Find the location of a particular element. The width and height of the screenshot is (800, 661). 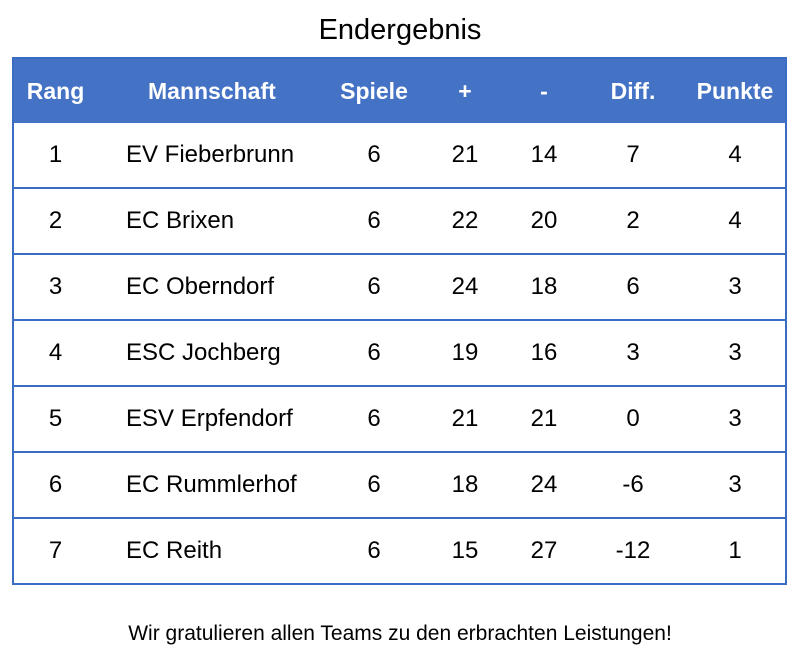

table-row: 2 EC Brixen 6 22 20 2 4 is located at coordinates (399, 221).